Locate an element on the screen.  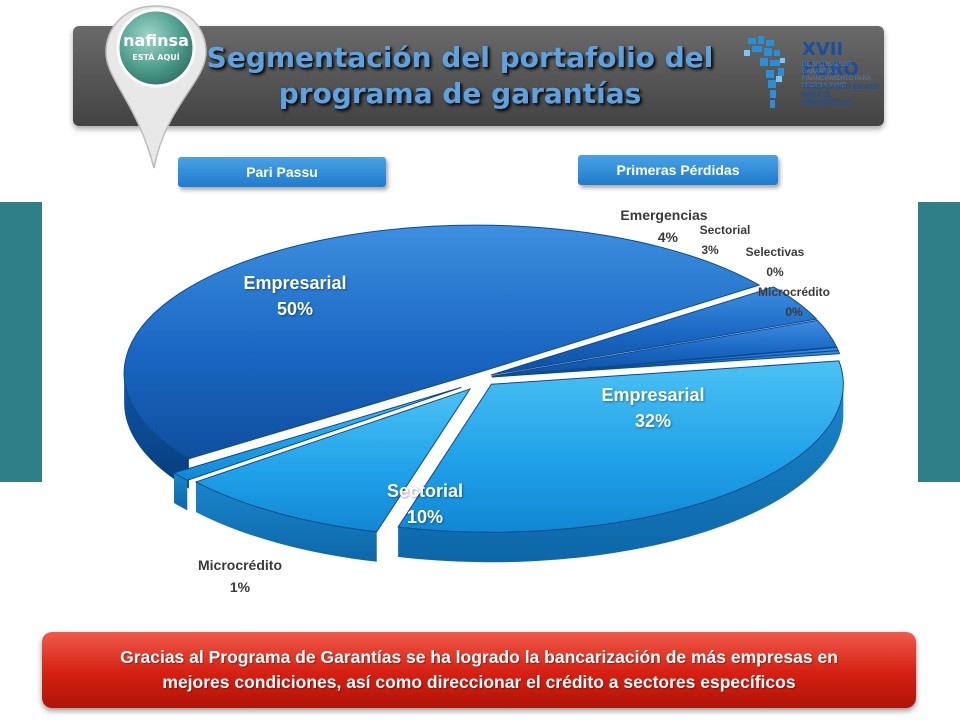
label-microcredito-pari-name: Microcrédito is located at coordinates (793, 292).